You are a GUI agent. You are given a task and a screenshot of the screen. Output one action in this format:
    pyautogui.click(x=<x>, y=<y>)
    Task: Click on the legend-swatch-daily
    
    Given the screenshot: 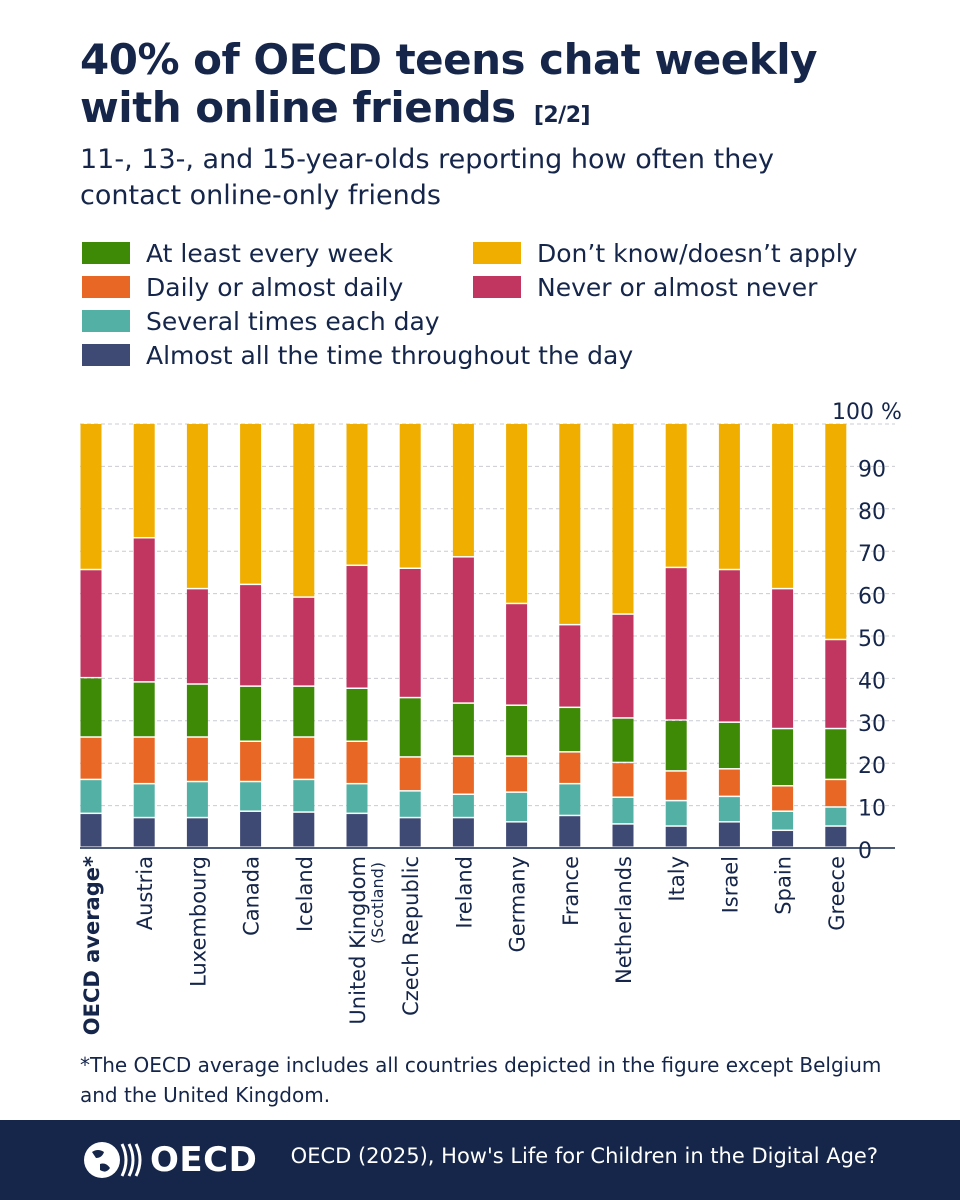 What is the action you would take?
    pyautogui.click(x=106, y=287)
    